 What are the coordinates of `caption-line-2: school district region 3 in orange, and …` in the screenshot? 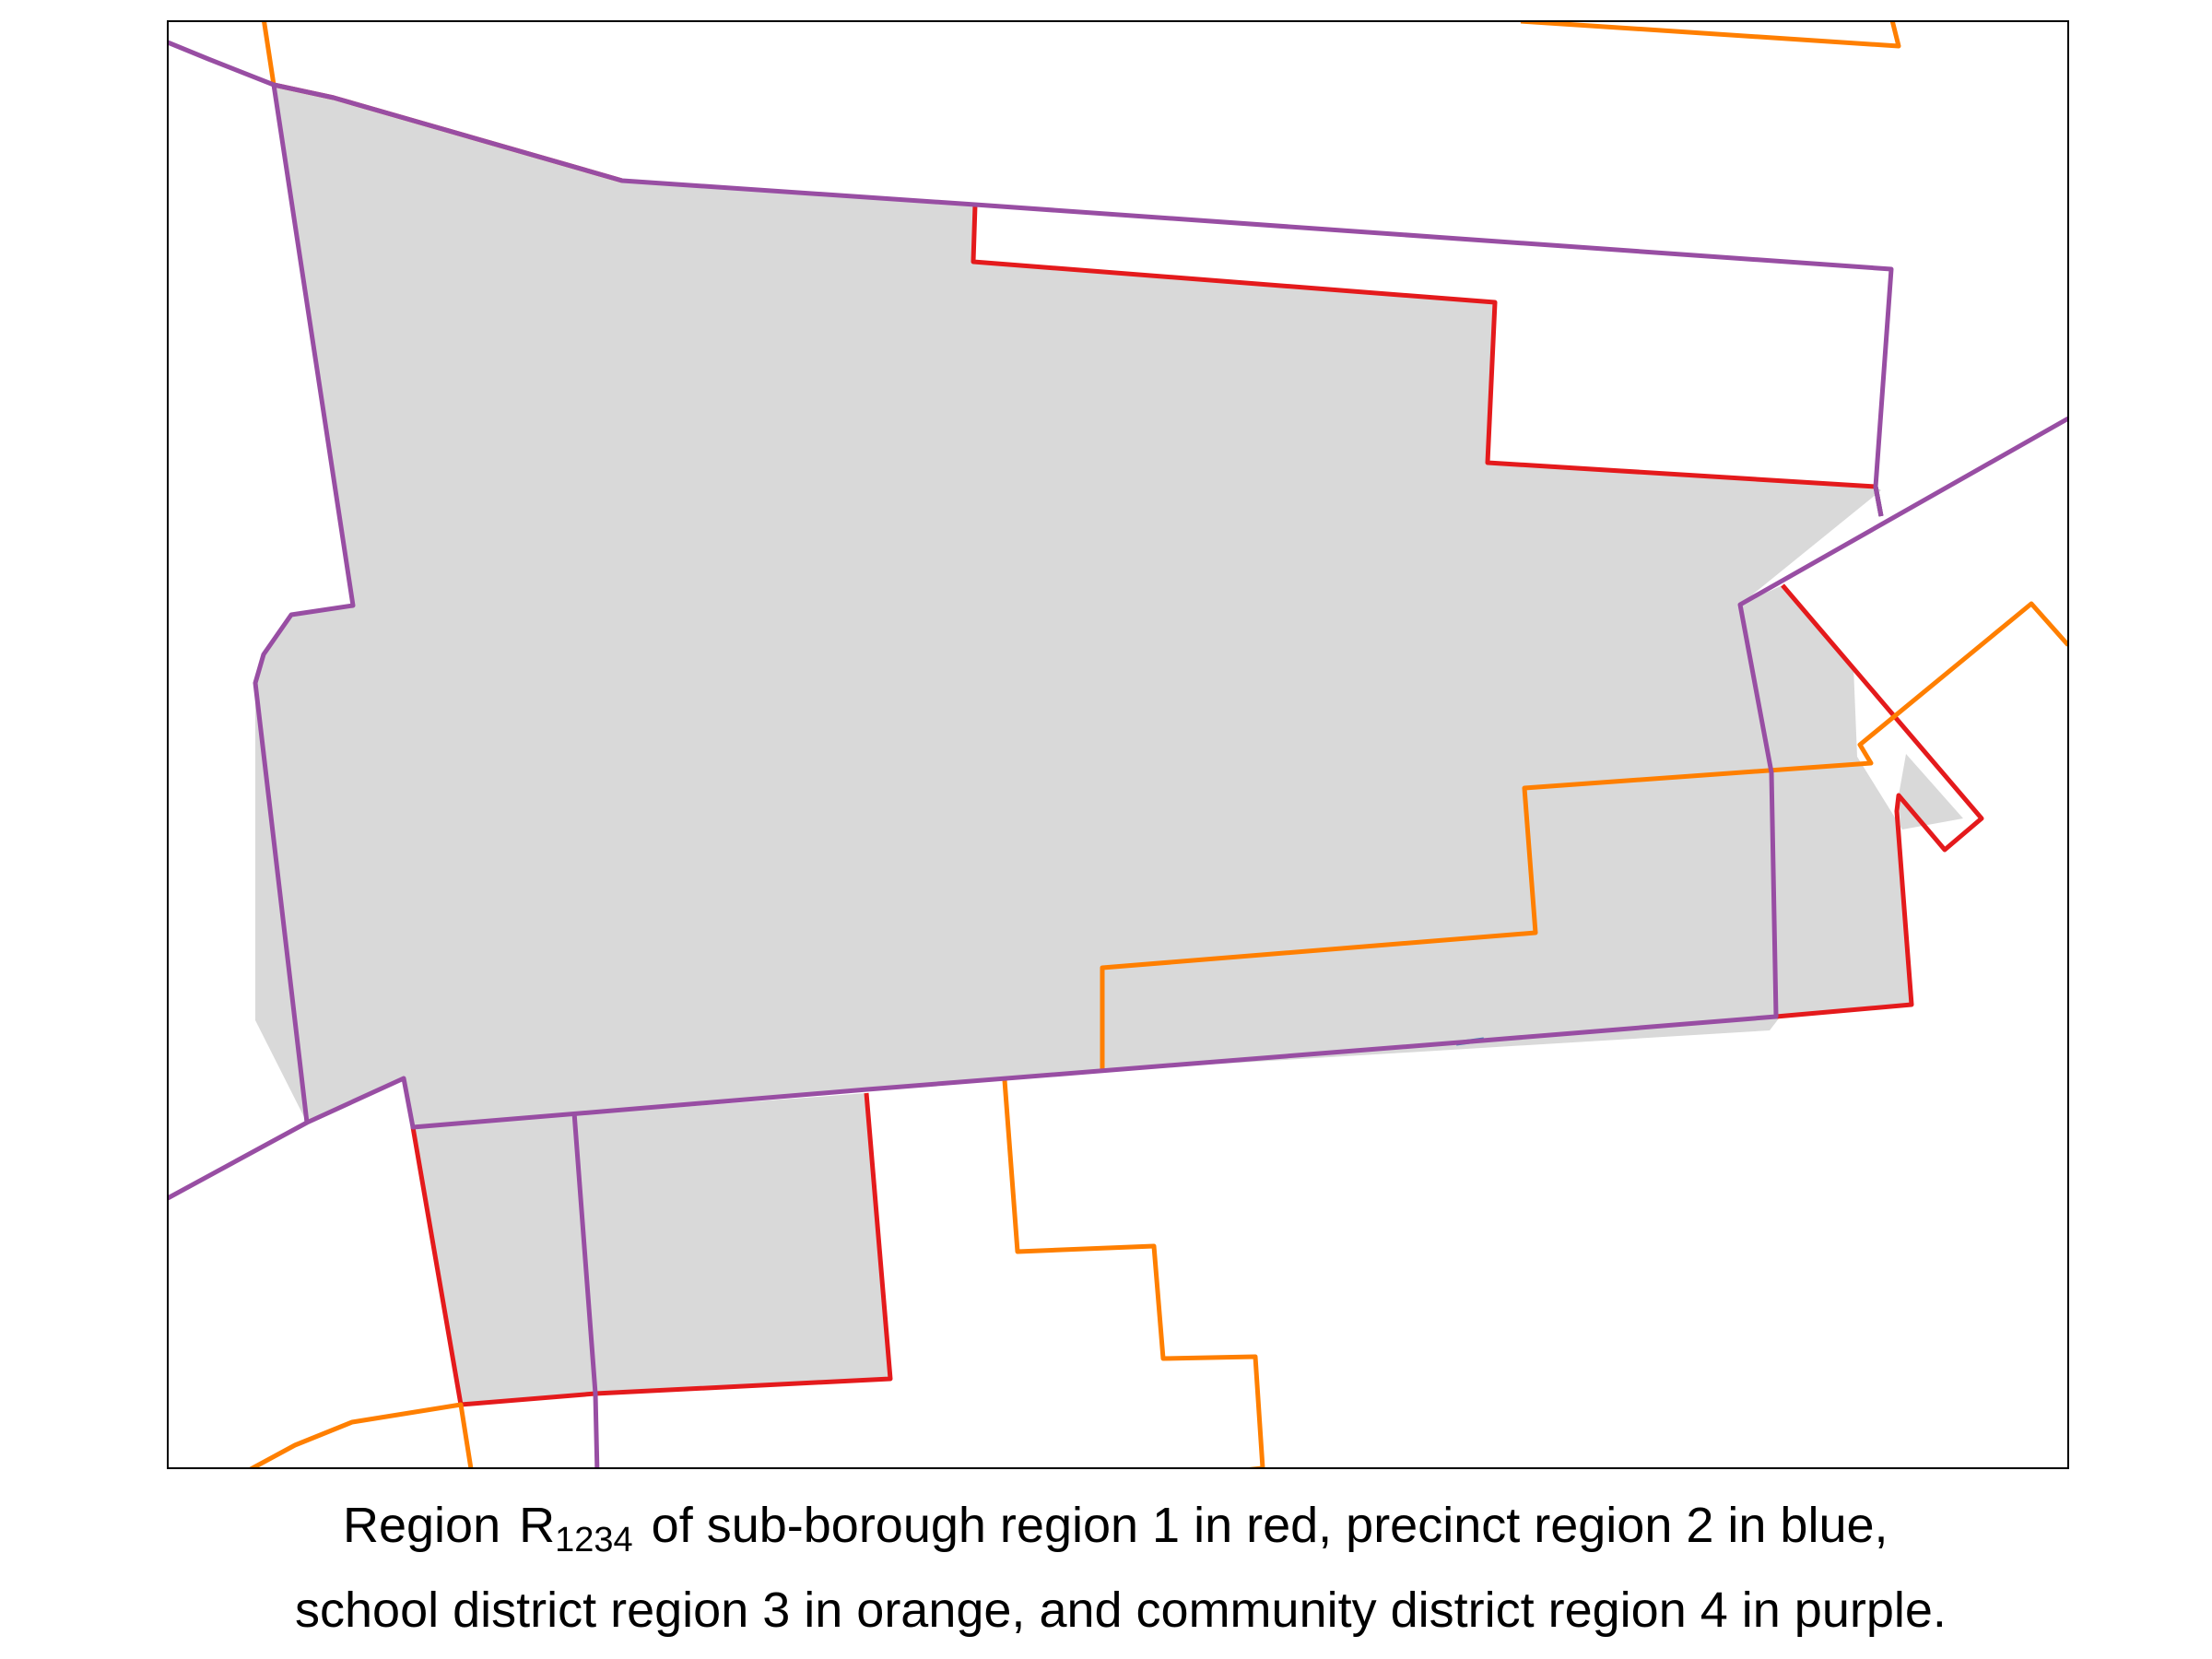 It's located at (1121, 1610).